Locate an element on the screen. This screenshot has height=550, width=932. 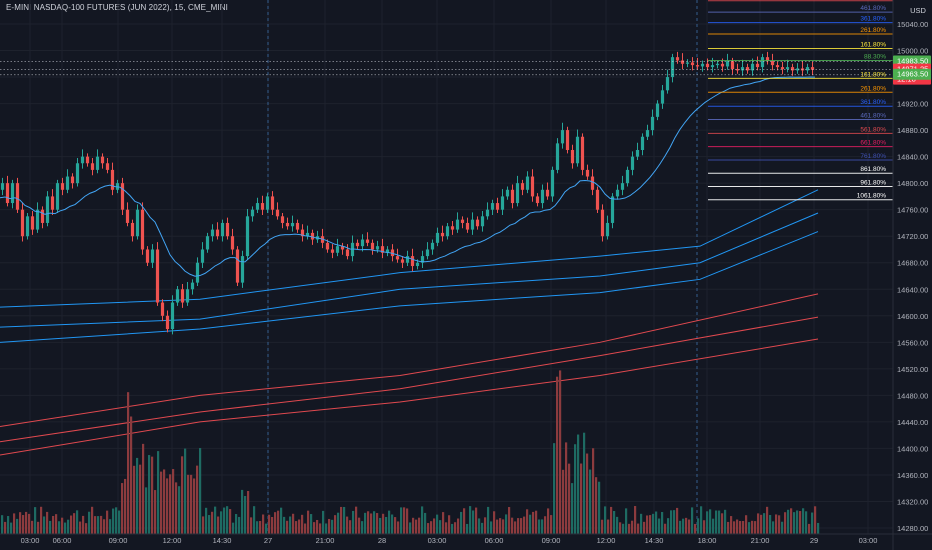
y-tick-label: 15040.00 is located at coordinates (912, 24).